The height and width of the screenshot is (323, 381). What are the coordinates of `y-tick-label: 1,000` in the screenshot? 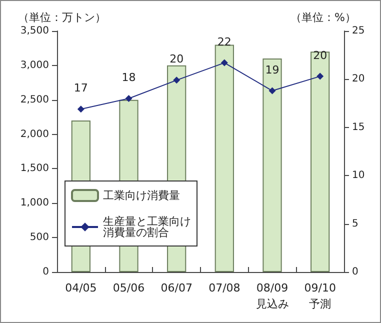 It's located at (34, 203).